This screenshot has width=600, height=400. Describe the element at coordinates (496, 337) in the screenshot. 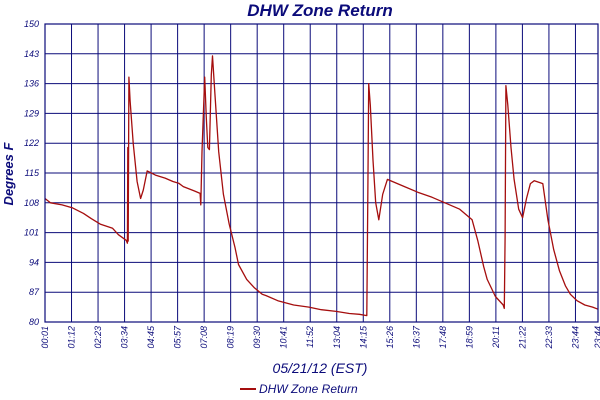

I see `x-tick-label: 20:11` at that location.